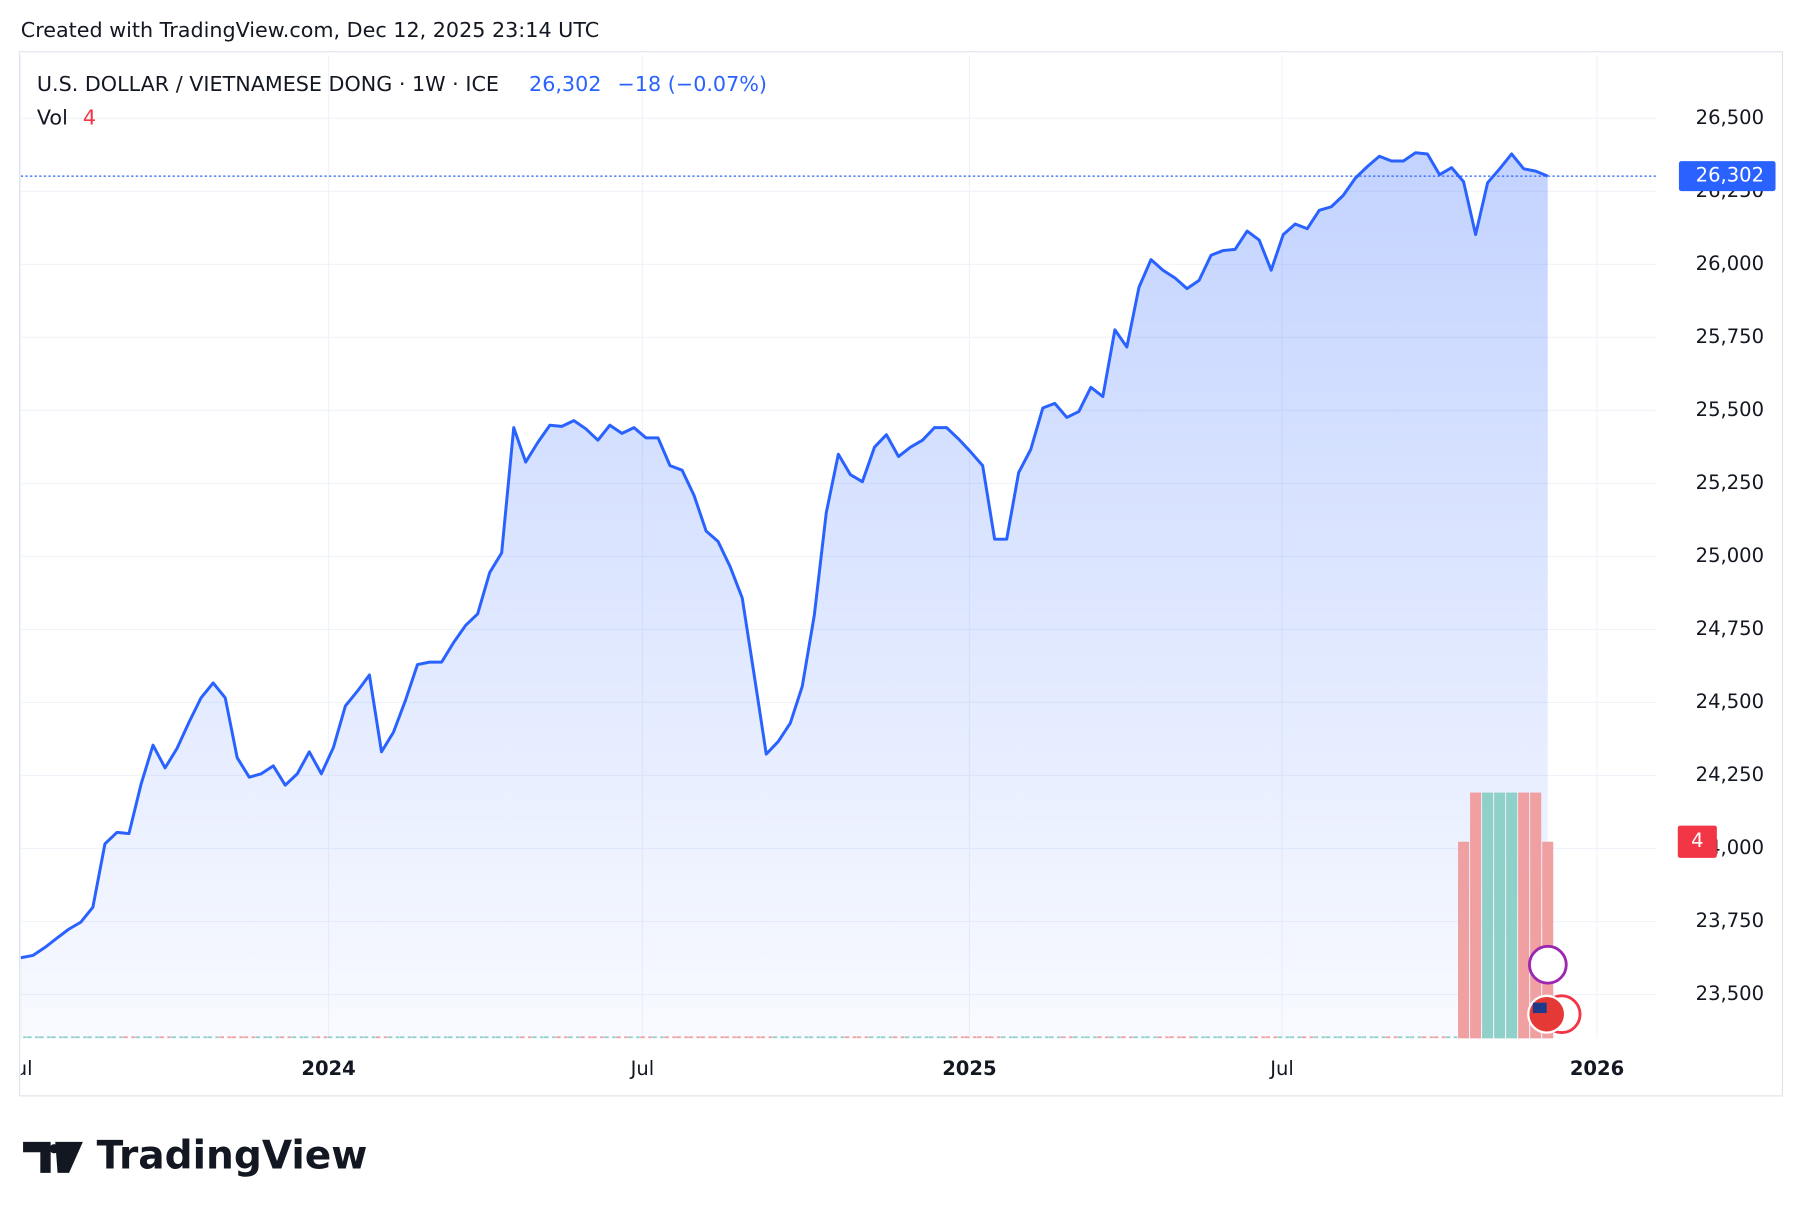 The image size is (1794, 1212). I want to click on volume-value: 4, so click(89, 117).